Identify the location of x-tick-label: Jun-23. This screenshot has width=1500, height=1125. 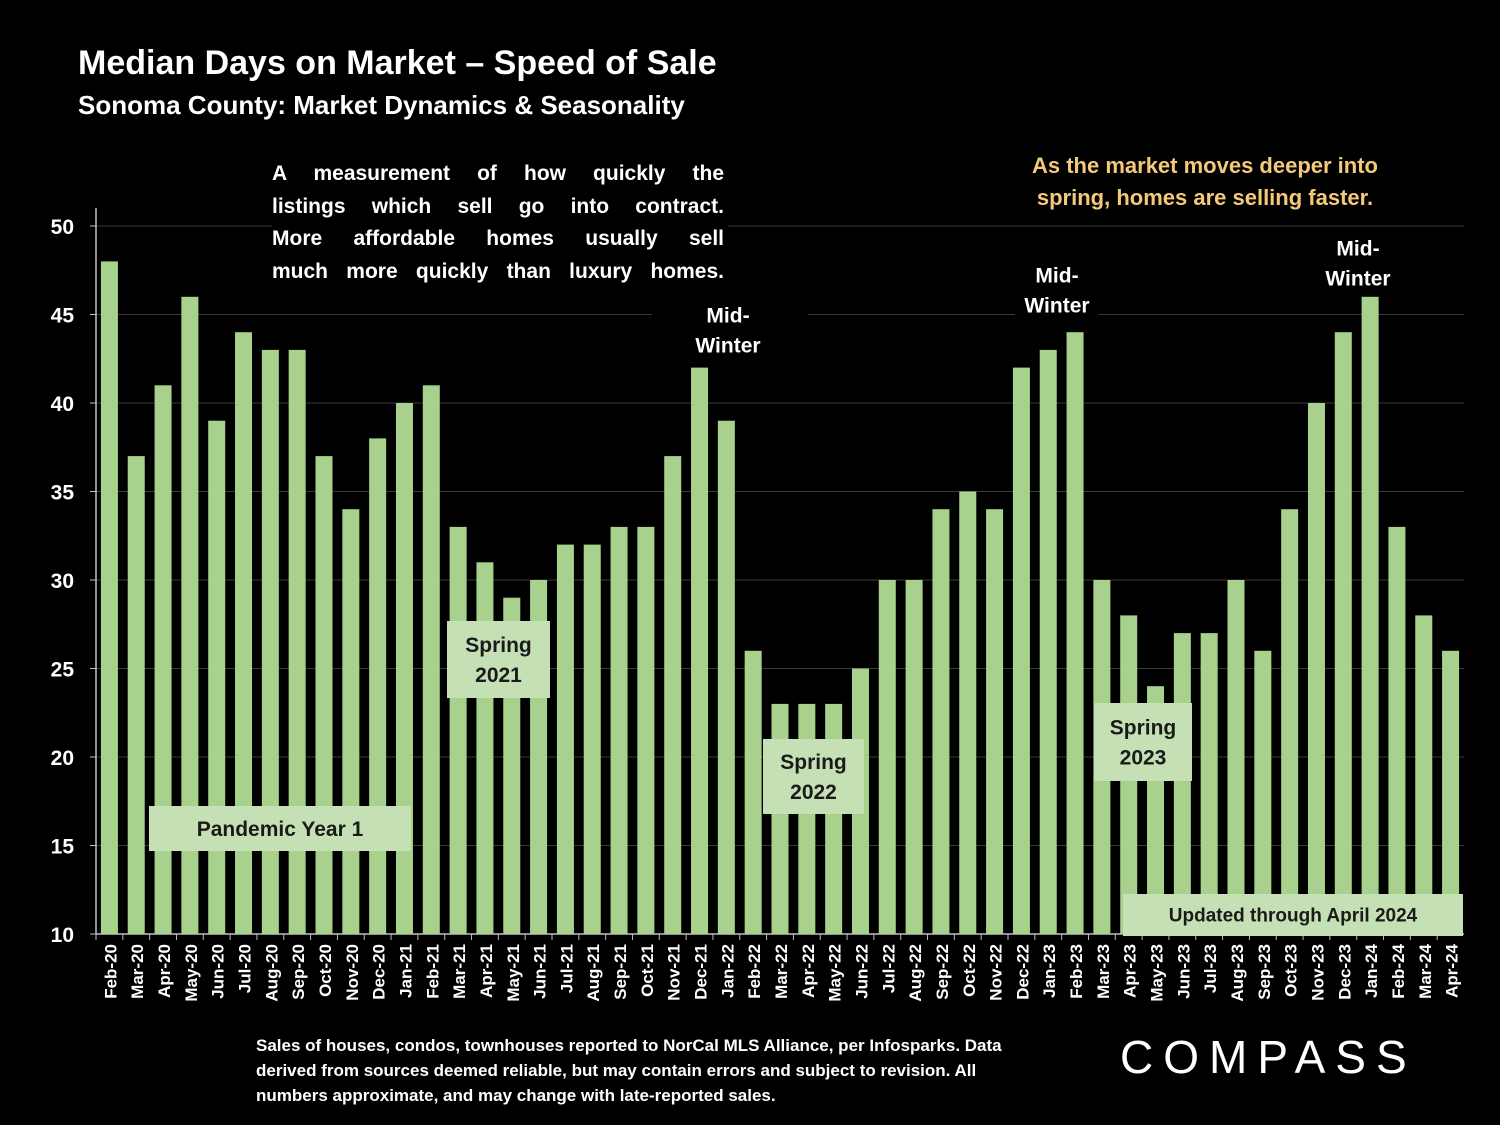
(1183, 971).